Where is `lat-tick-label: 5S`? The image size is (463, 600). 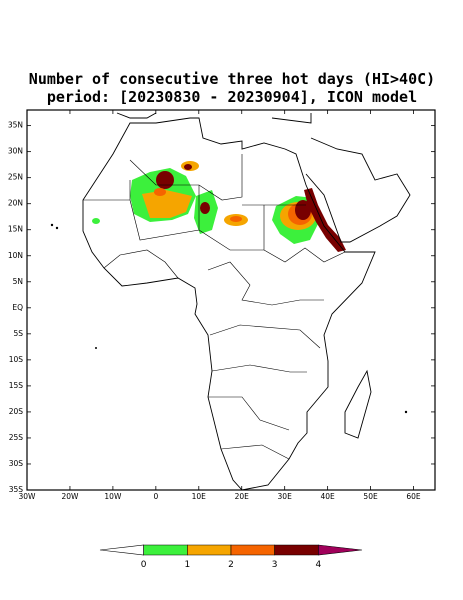
lat-tick-label: 5S is located at coordinates (18, 333).